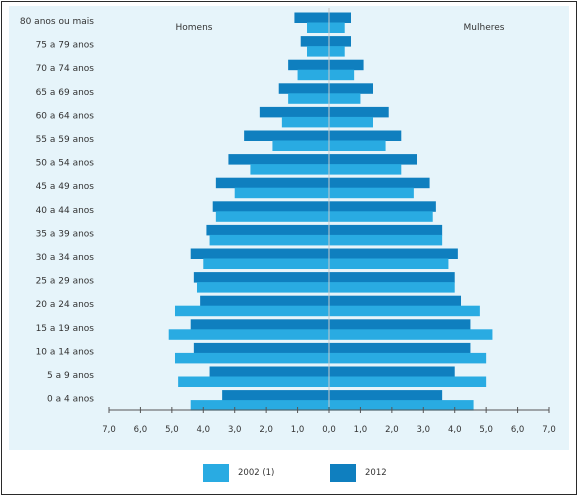  What do you see at coordinates (376, 473) in the screenshot?
I see `legend-label-2012: 2012` at bounding box center [376, 473].